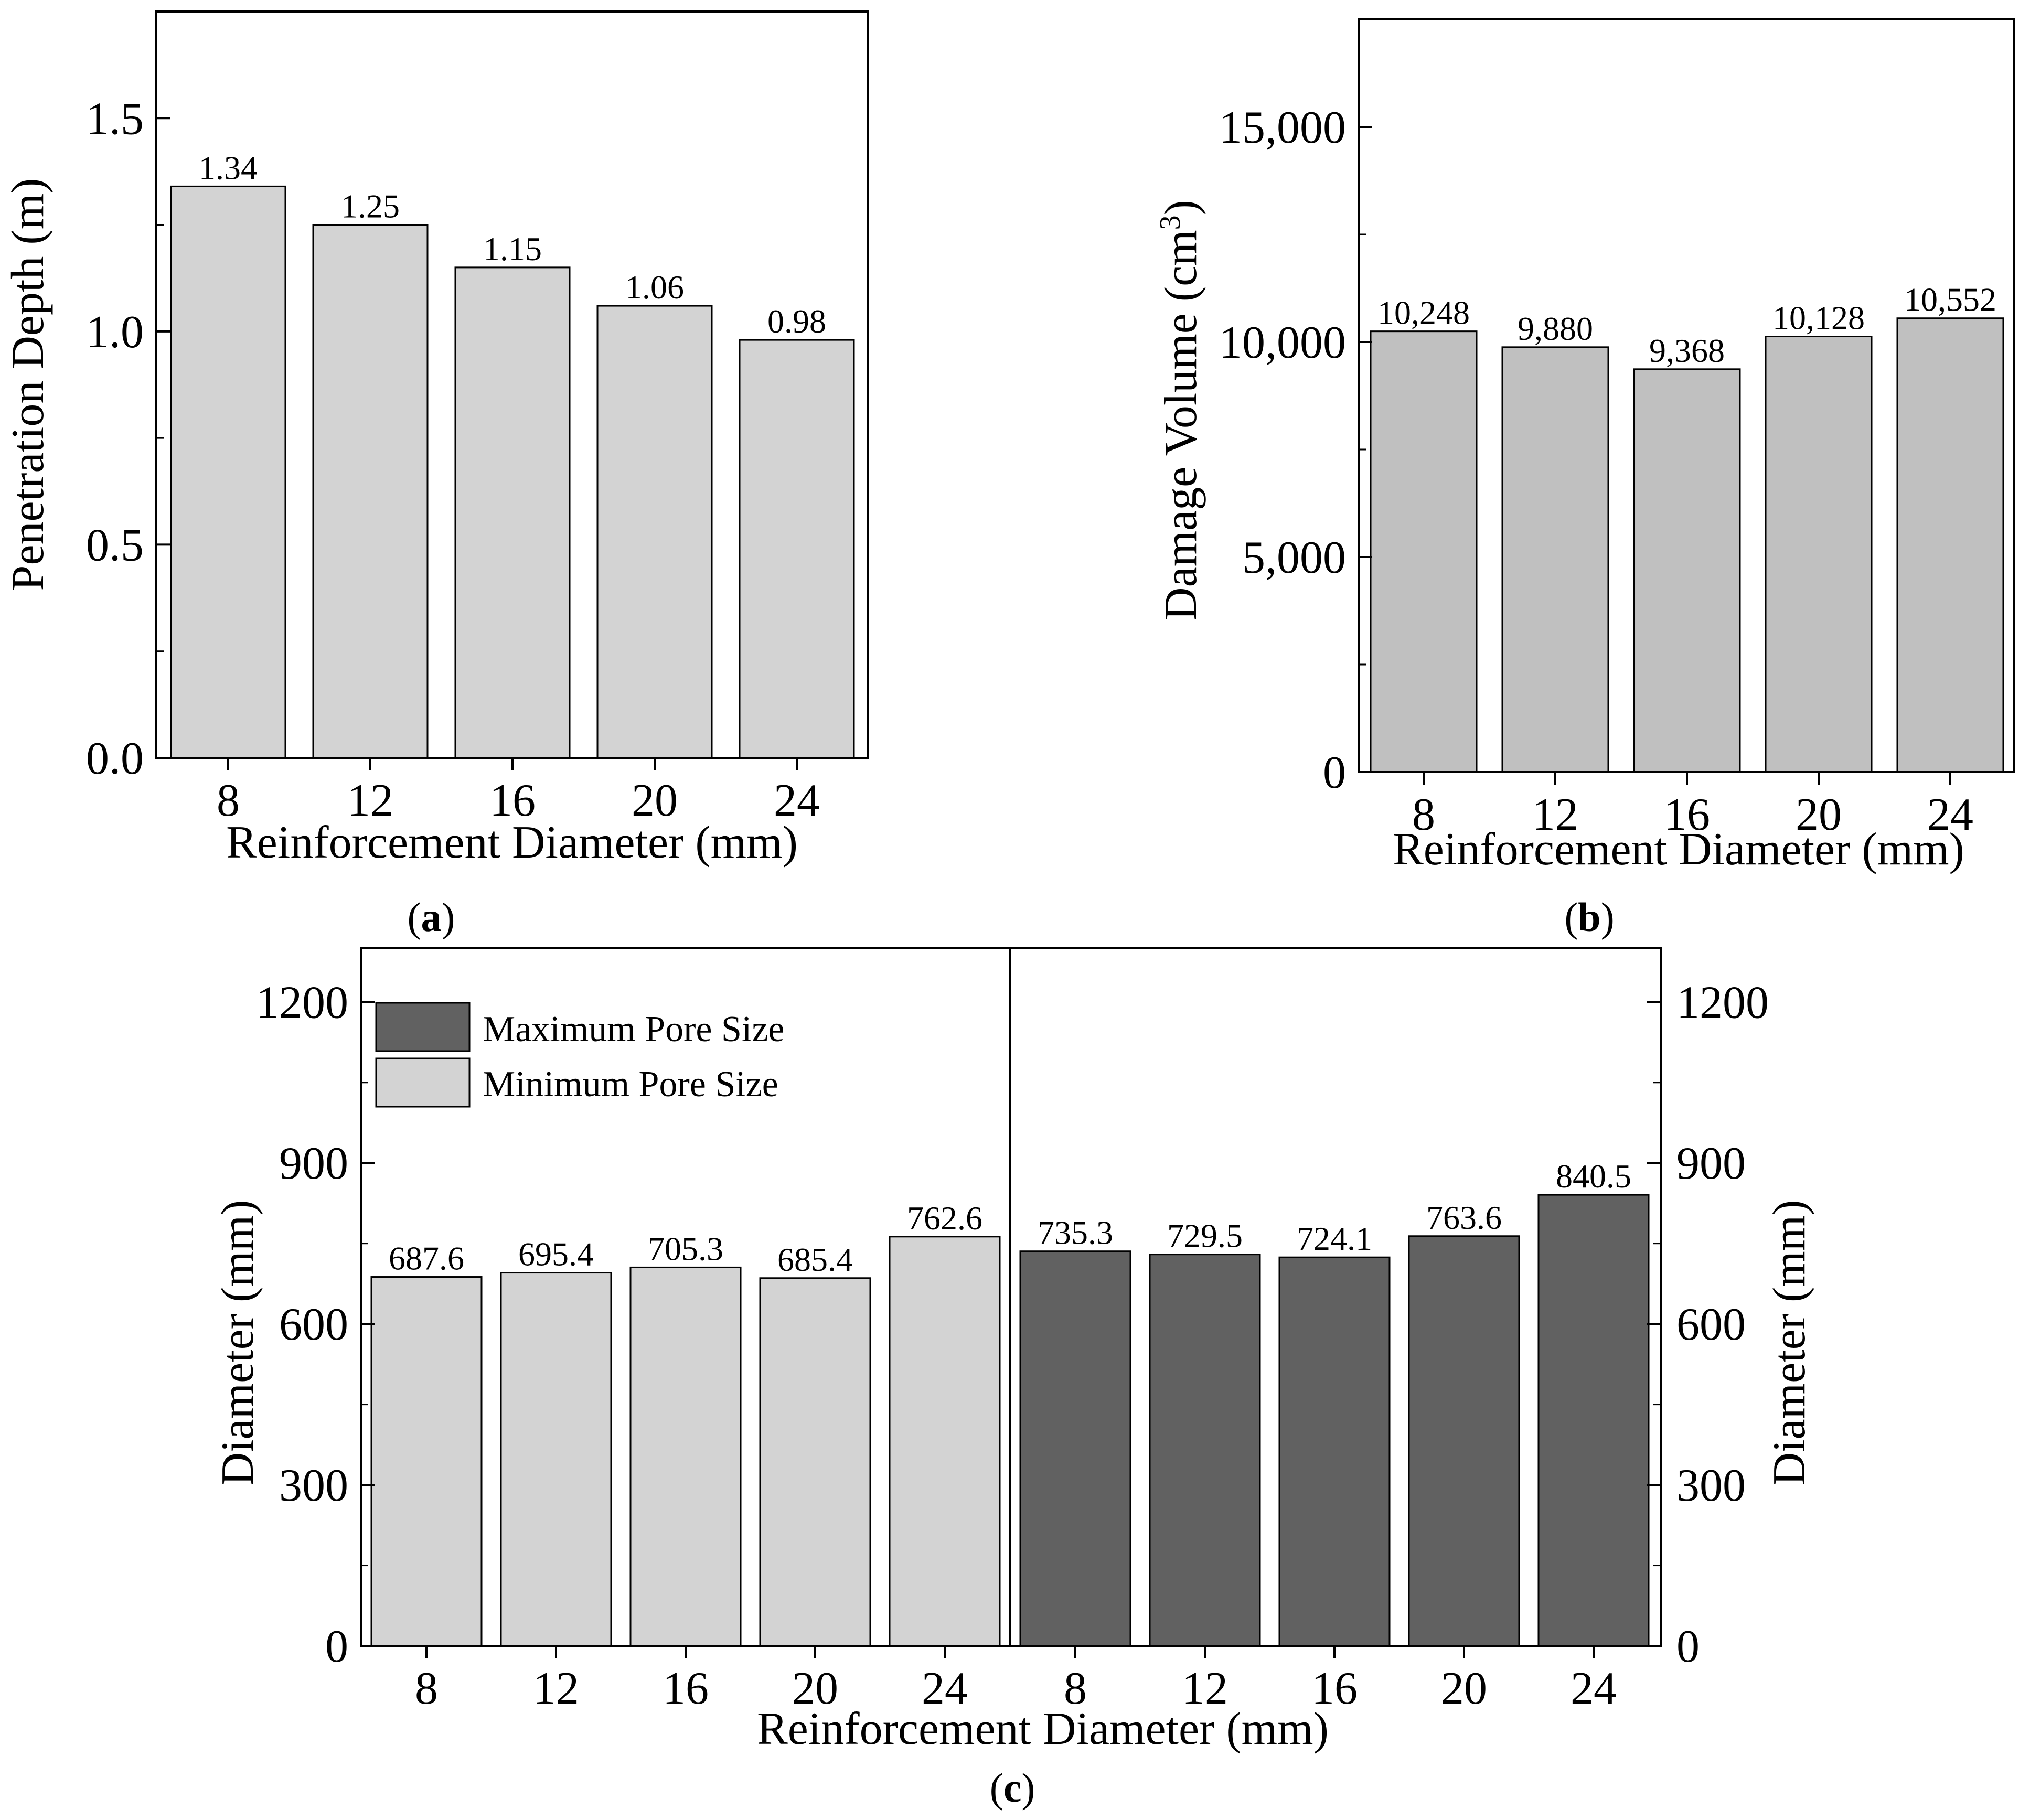 This screenshot has height=1820, width=2019. What do you see at coordinates (1722, 1003) in the screenshot?
I see `chart-c-y-tick-label: 1200` at bounding box center [1722, 1003].